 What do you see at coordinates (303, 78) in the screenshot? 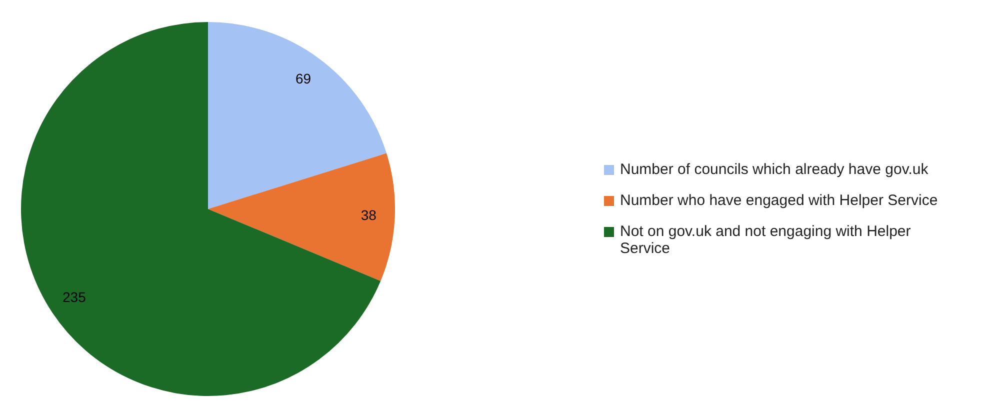
I see `data-label: 69` at bounding box center [303, 78].